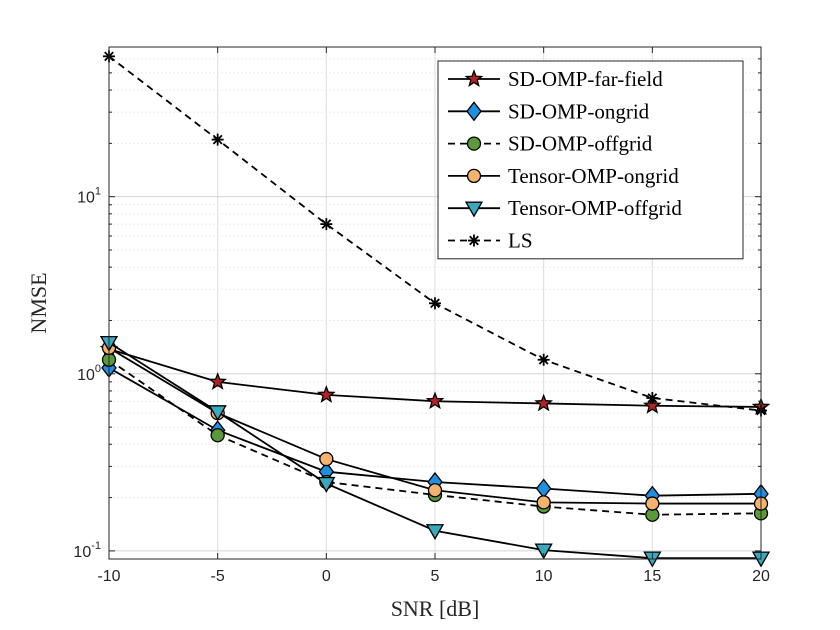  I want to click on legend-entry: SD-OMP-ongrid, so click(549, 111).